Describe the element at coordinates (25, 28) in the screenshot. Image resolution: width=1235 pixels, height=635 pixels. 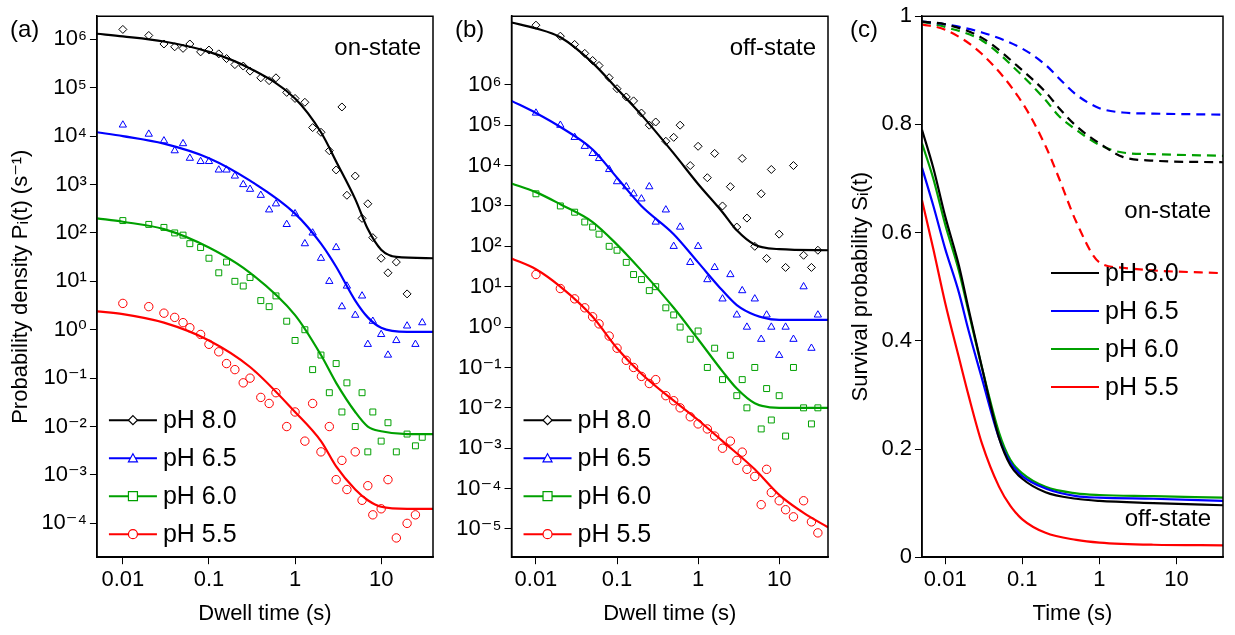
I see `text: (a)` at that location.